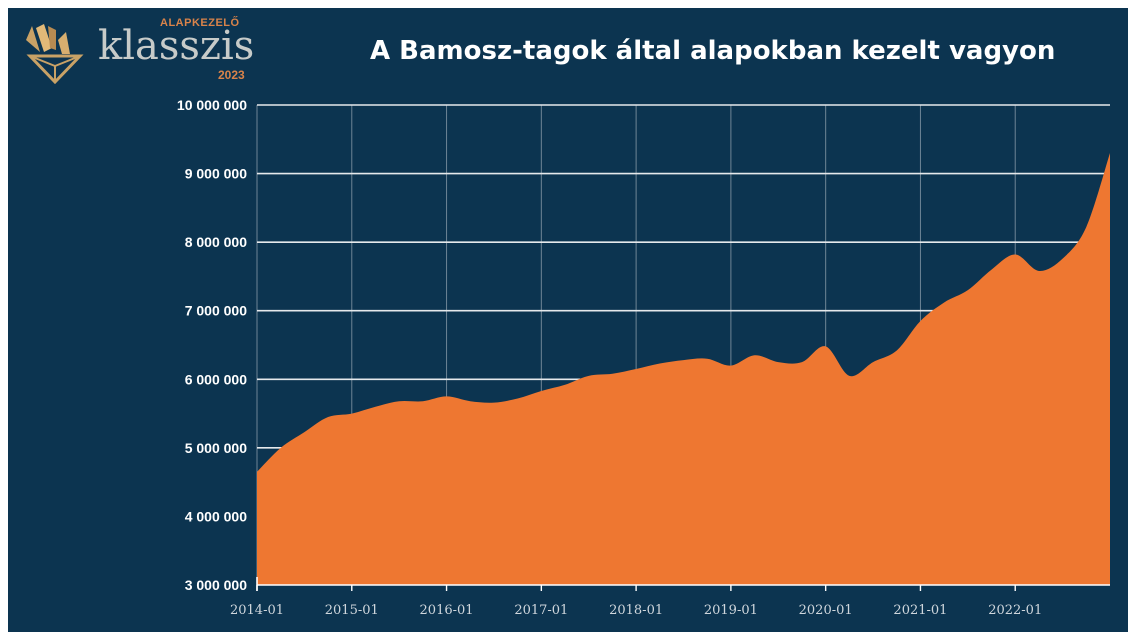 Image resolution: width=1133 pixels, height=637 pixels. Describe the element at coordinates (231, 75) in the screenshot. I see `logo-year: 2023` at that location.